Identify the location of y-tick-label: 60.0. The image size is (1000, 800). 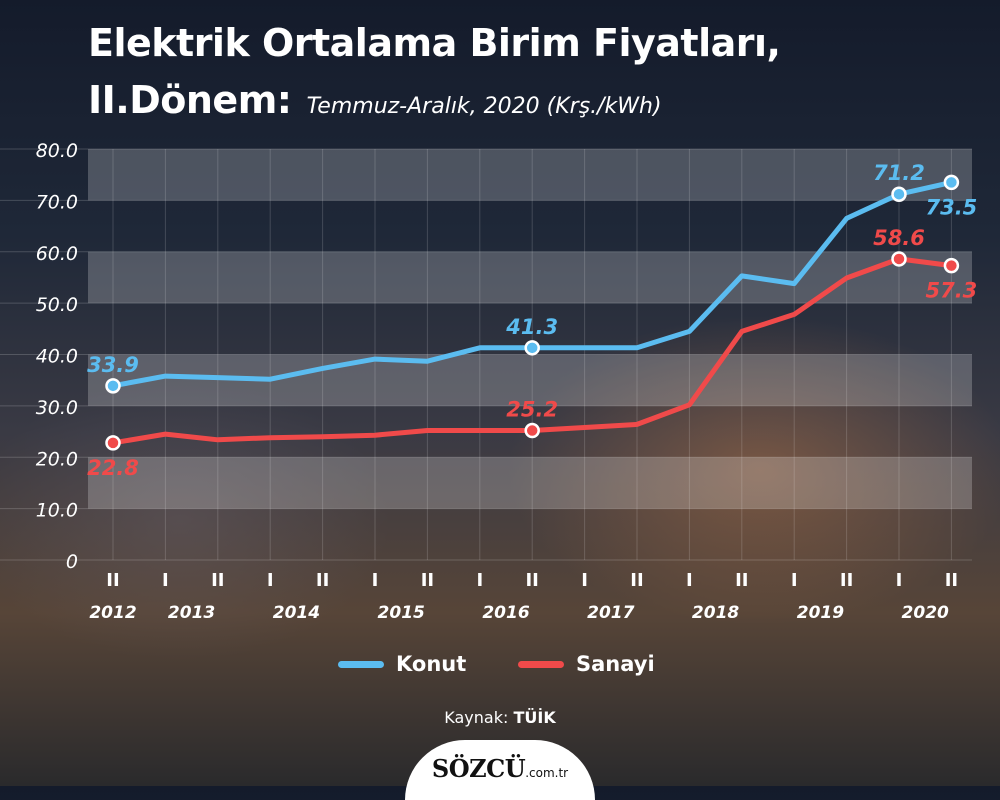
(57, 254).